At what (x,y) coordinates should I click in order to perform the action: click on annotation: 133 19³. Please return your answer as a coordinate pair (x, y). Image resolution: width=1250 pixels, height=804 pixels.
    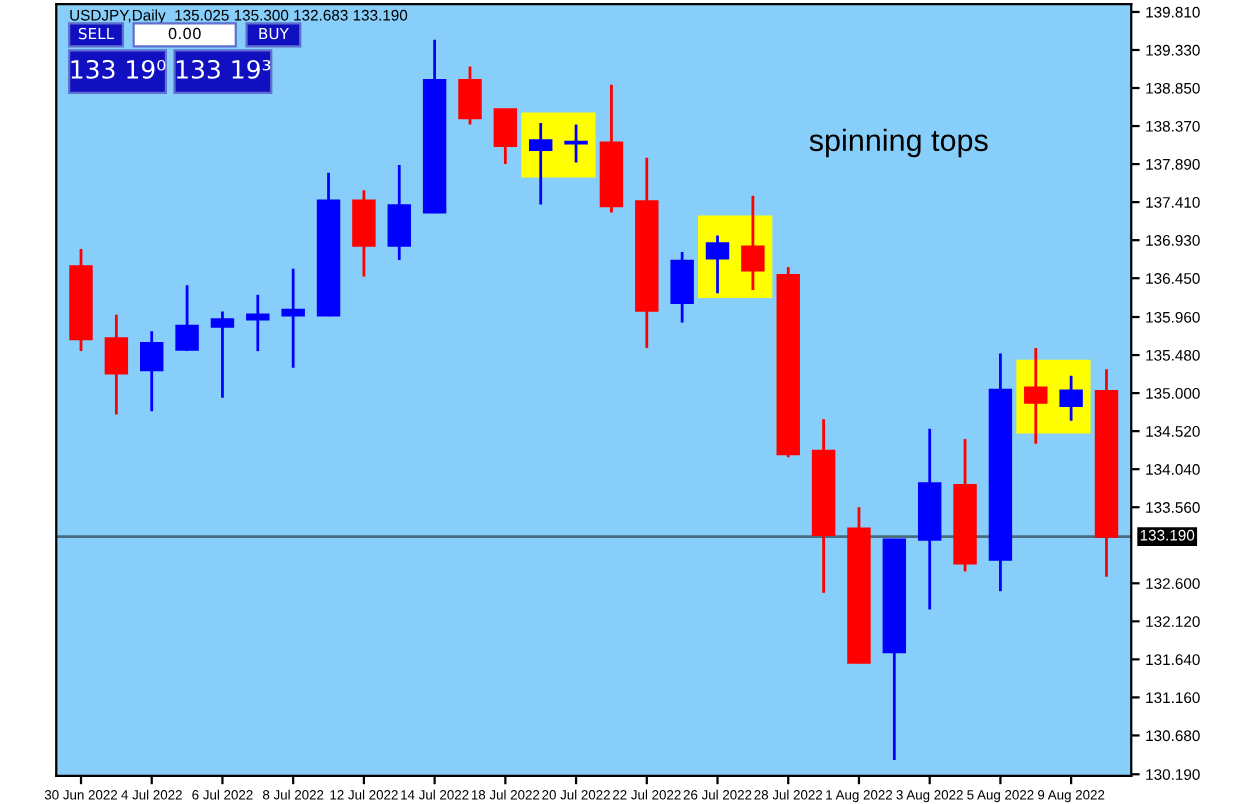
    Looking at the image, I should click on (223, 69).